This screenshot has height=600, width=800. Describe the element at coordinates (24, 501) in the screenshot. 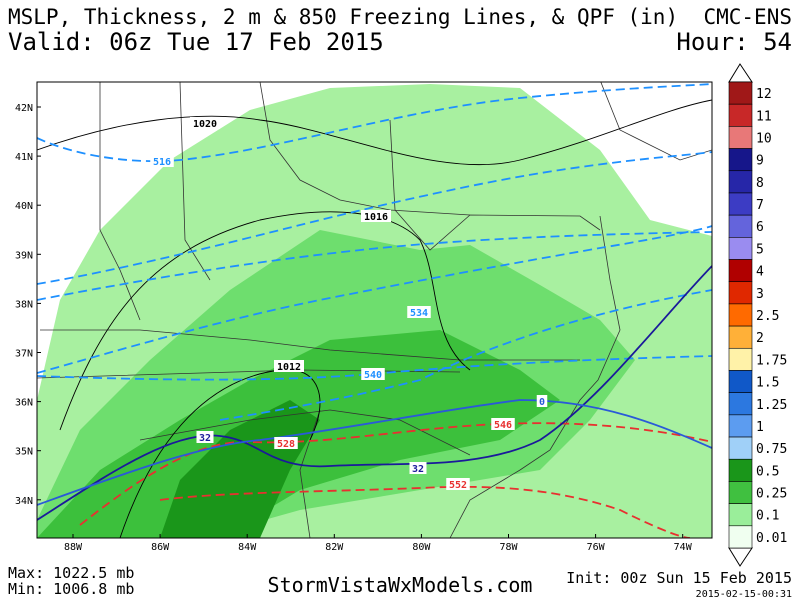

I see `latitude-label: 34N` at that location.